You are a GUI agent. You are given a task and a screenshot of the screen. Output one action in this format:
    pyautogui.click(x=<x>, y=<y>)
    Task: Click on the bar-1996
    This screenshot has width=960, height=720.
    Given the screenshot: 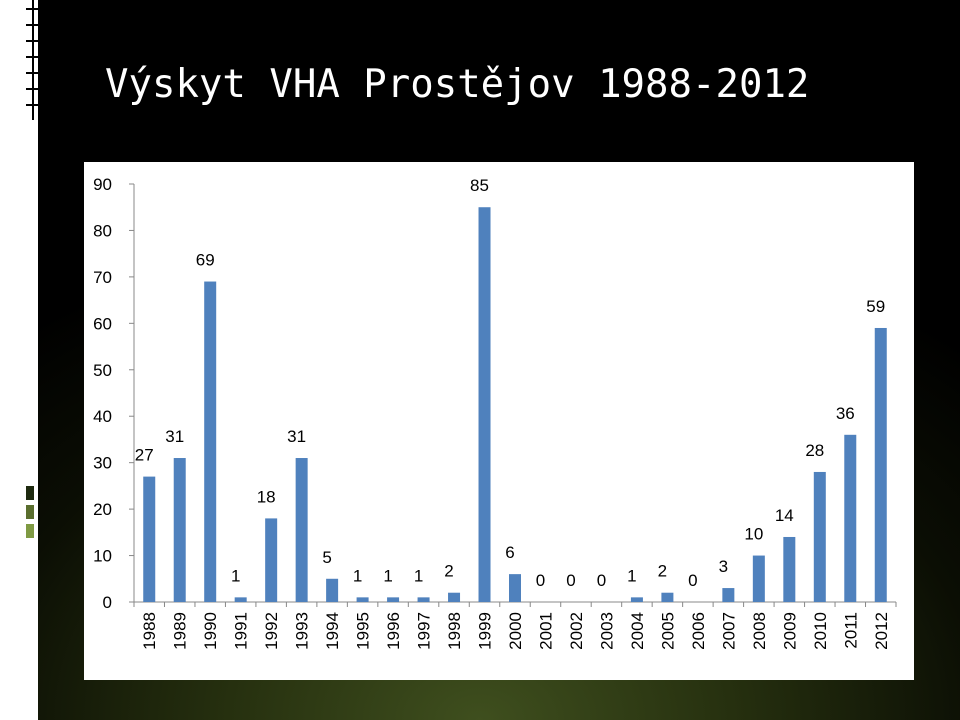 What is the action you would take?
    pyautogui.click(x=393, y=599)
    